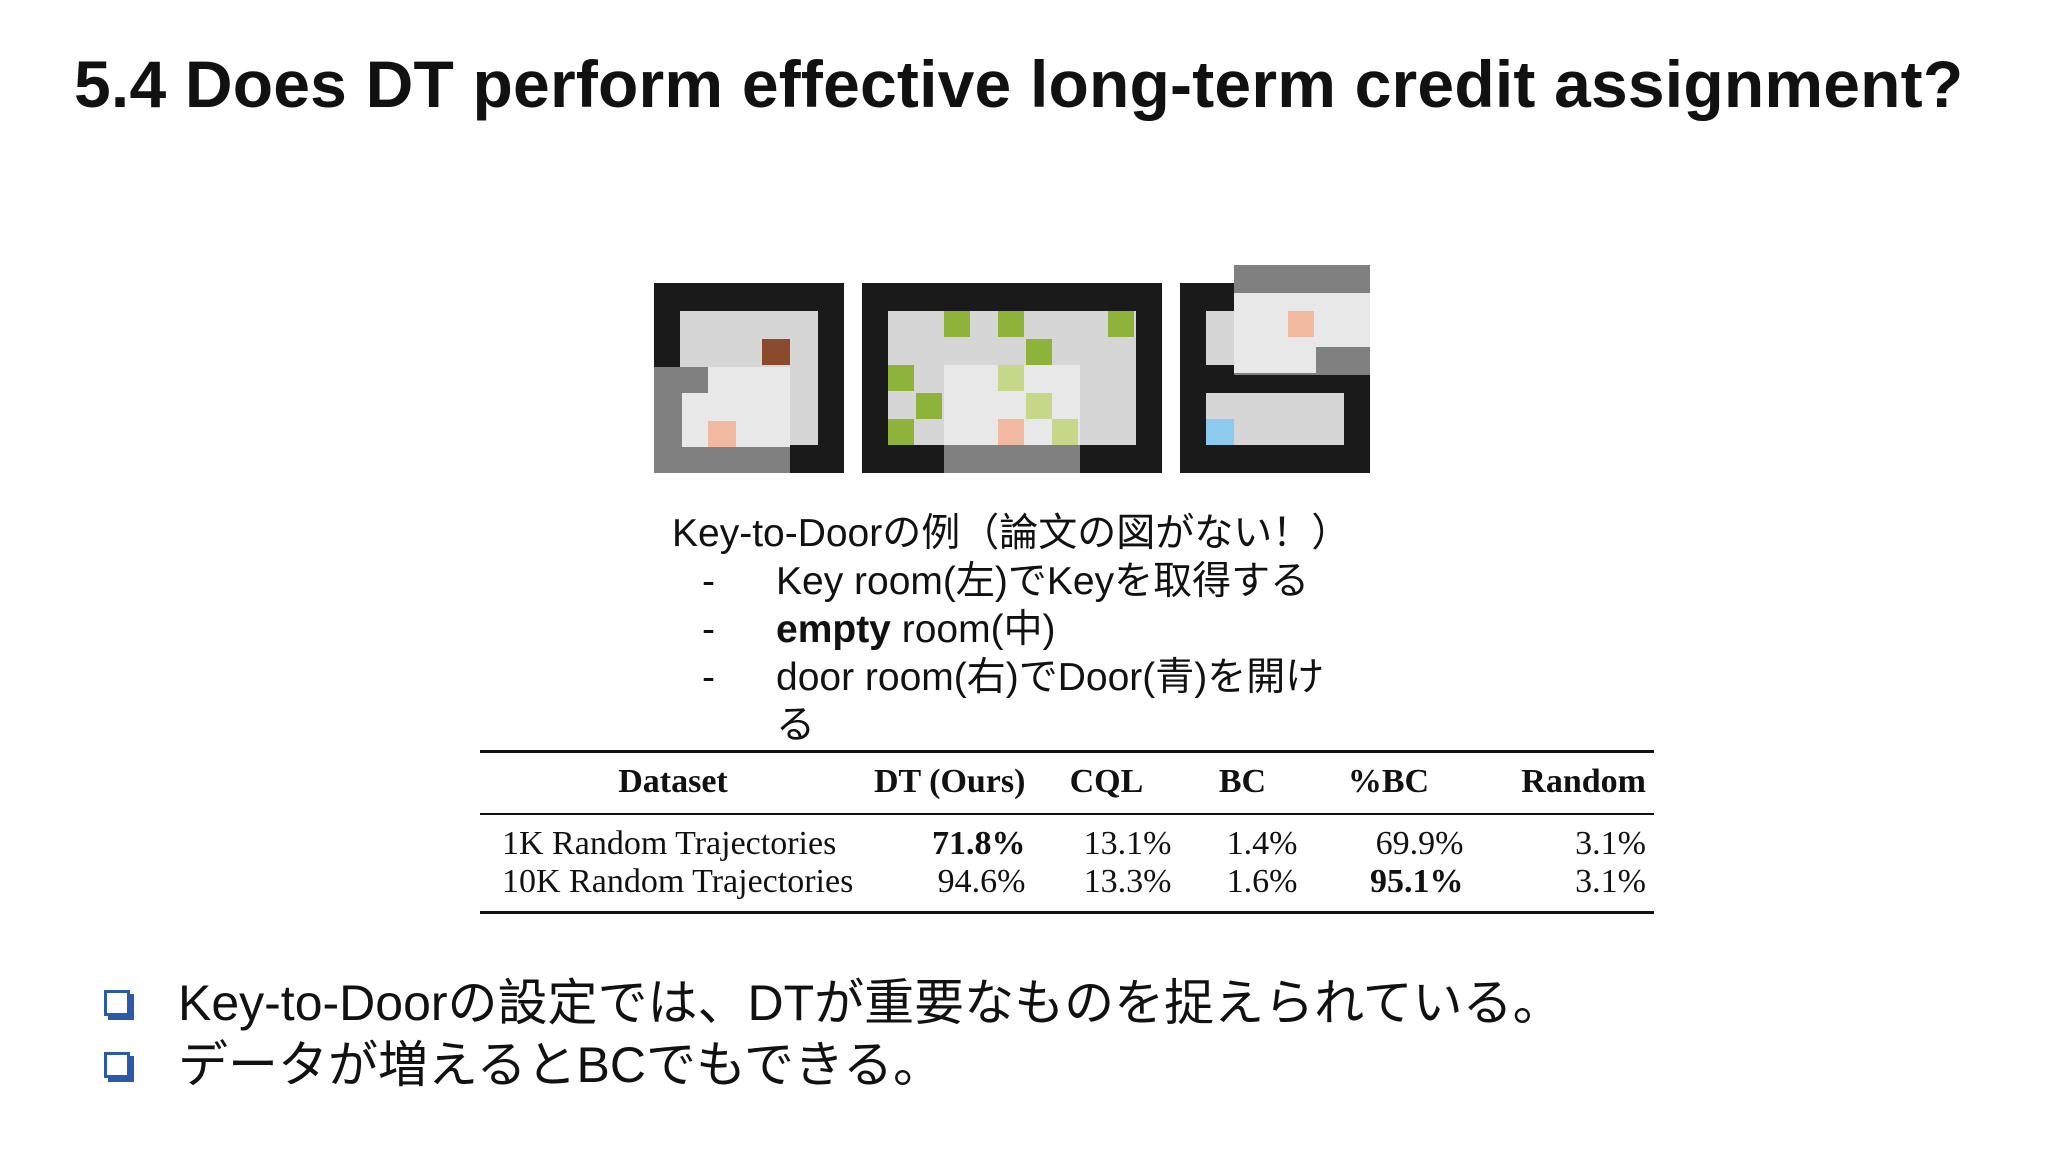  What do you see at coordinates (1262, 881) in the screenshot?
I see `cell-bc: 1.6%` at bounding box center [1262, 881].